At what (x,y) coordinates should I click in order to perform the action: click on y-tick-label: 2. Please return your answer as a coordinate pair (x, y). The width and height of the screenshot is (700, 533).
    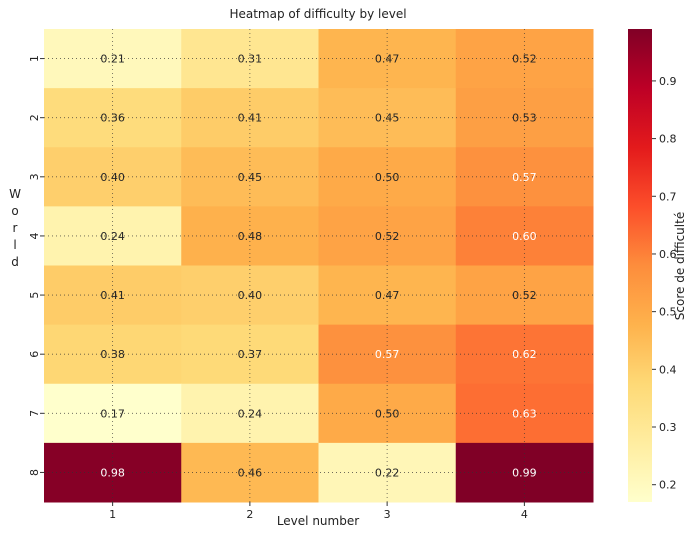
    Looking at the image, I should click on (34, 117).